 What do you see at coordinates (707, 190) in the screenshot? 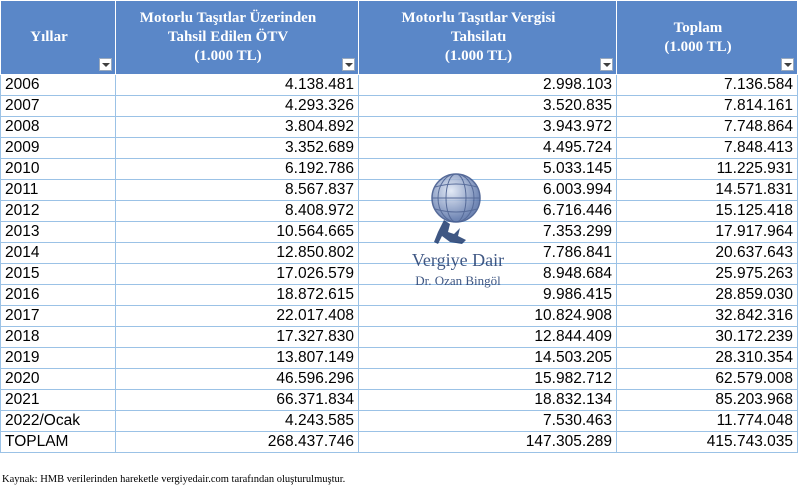
I see `value-cell: 14.571.831` at bounding box center [707, 190].